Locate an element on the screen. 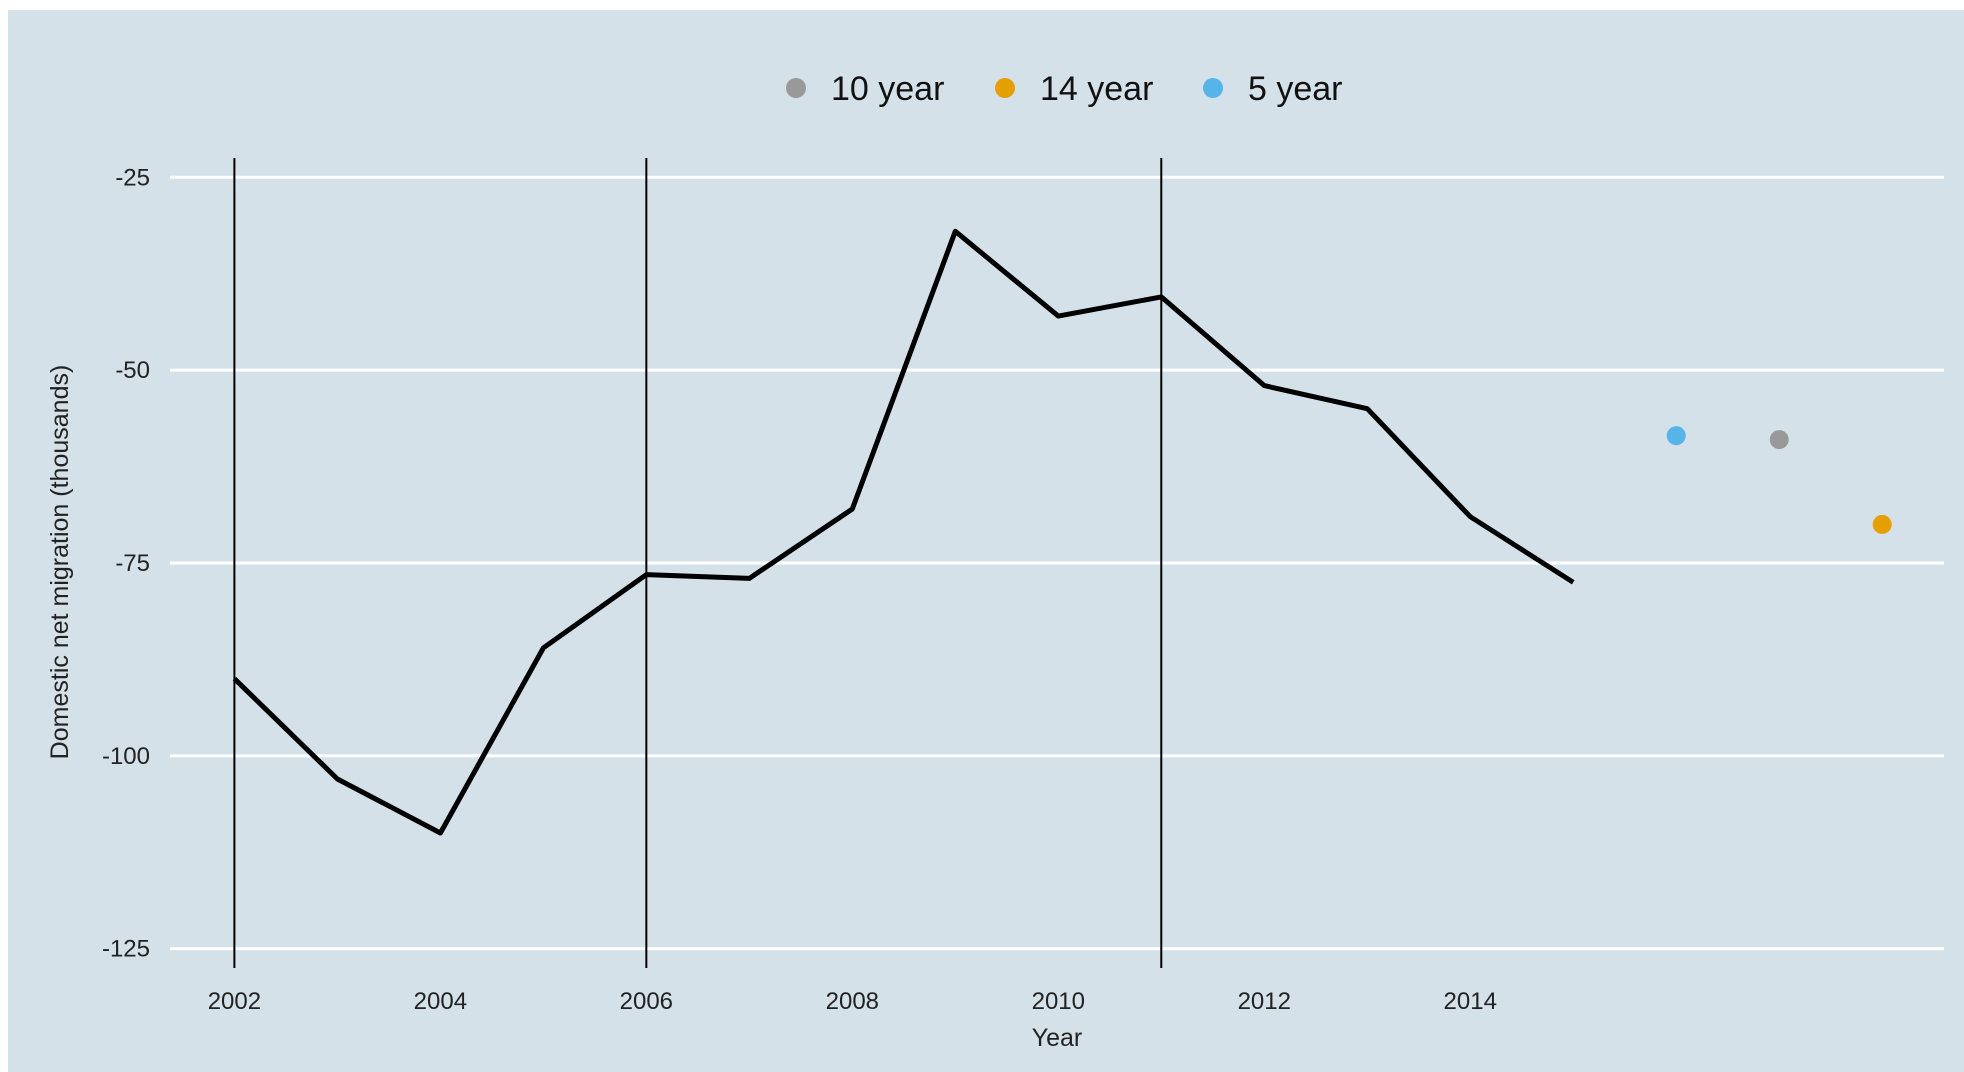 The width and height of the screenshot is (1964, 1072). x-tick-label: 2006 is located at coordinates (646, 1001).